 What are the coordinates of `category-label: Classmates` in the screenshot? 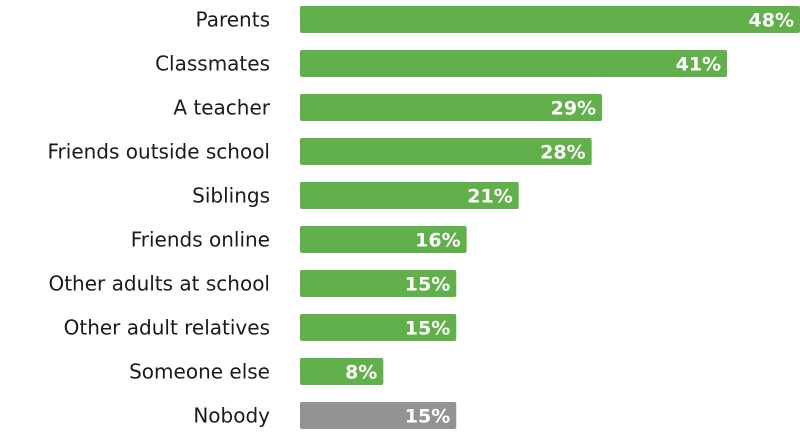 It's located at (212, 64).